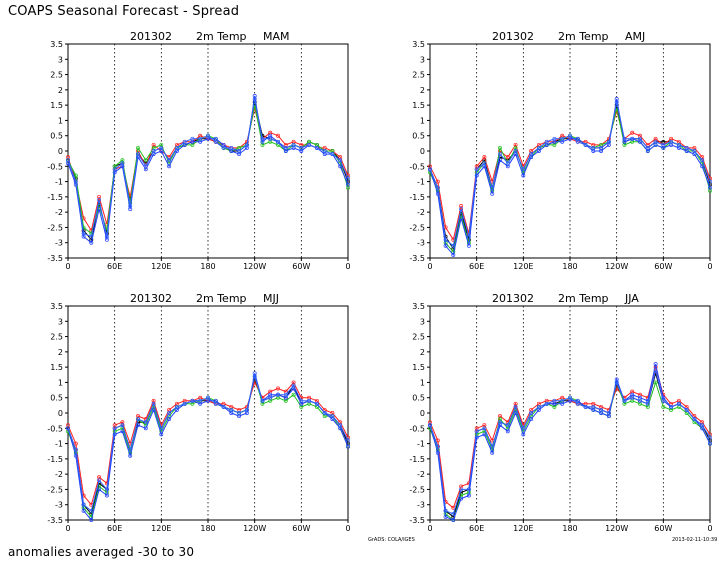 The height and width of the screenshot is (568, 725). I want to click on y-tick-label: -1.5, so click(417, 459).